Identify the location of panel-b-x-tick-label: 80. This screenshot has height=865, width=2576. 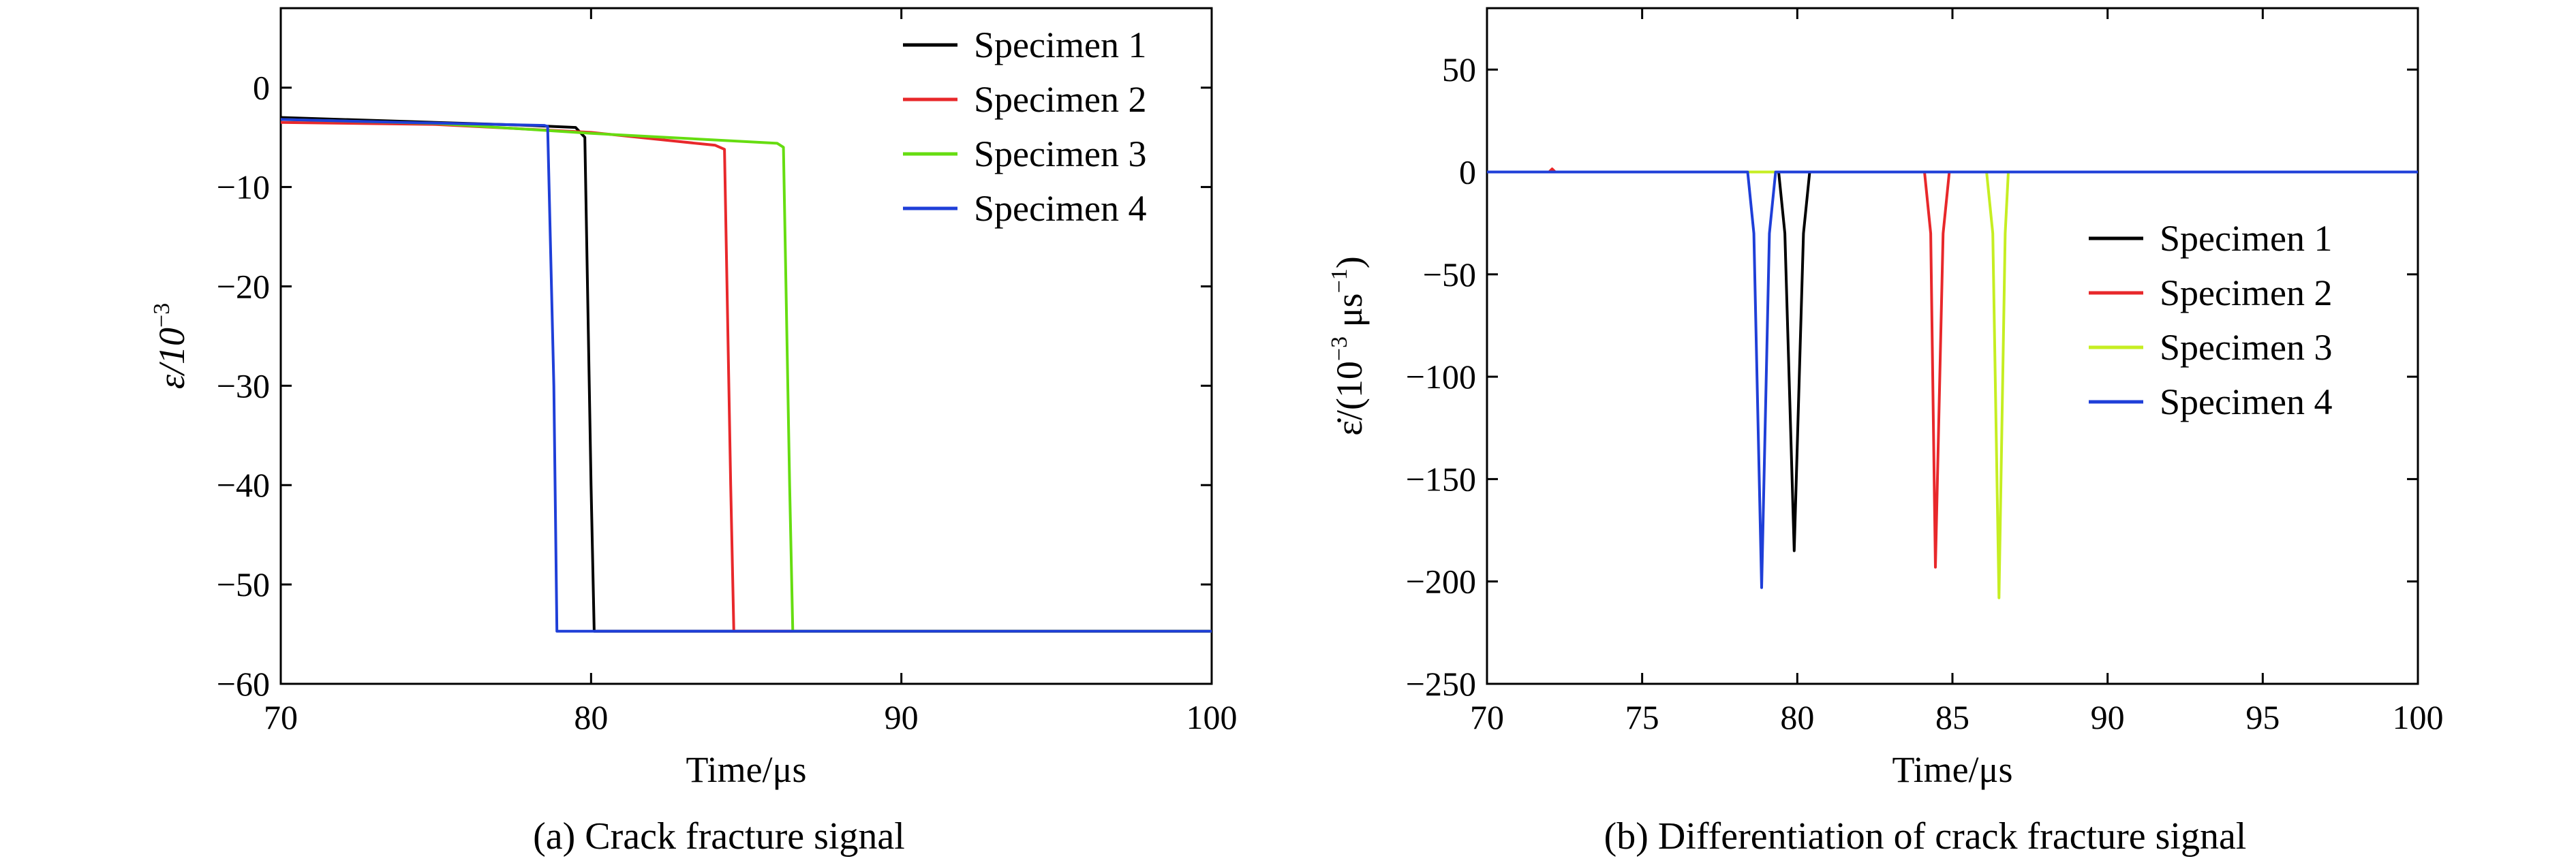
(1797, 717).